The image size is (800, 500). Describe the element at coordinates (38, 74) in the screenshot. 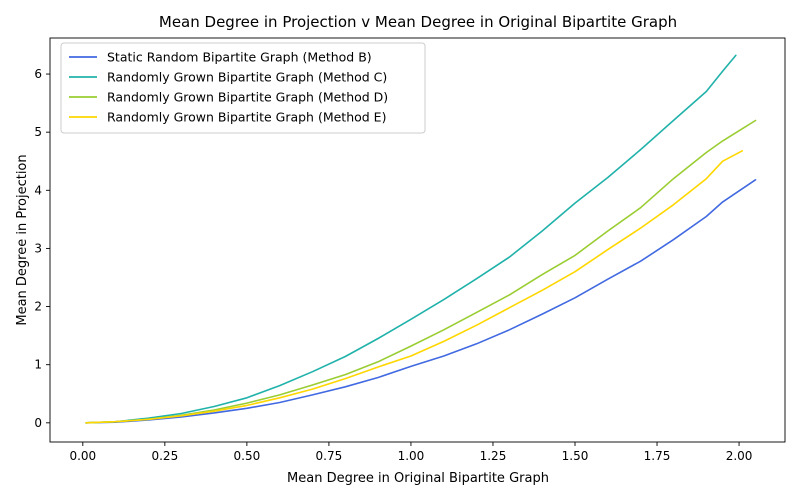

I see `y-tick-label: 6` at that location.